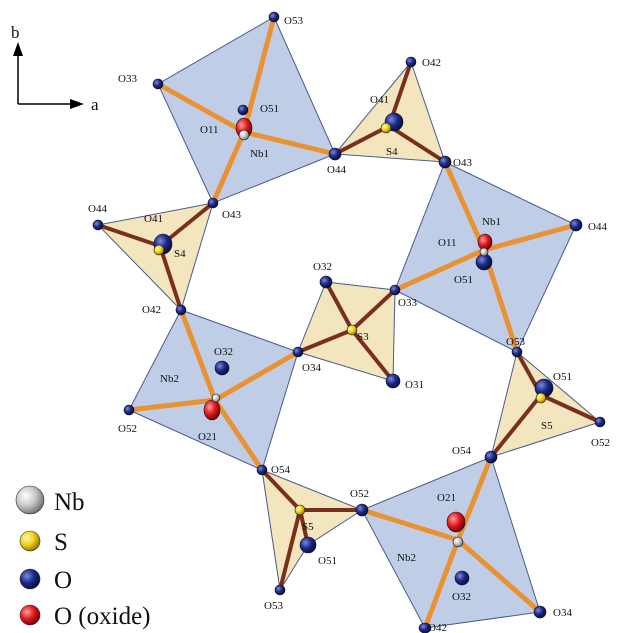 The image size is (629, 633). Describe the element at coordinates (298, 352) in the screenshot. I see `atom-o34-center` at that location.